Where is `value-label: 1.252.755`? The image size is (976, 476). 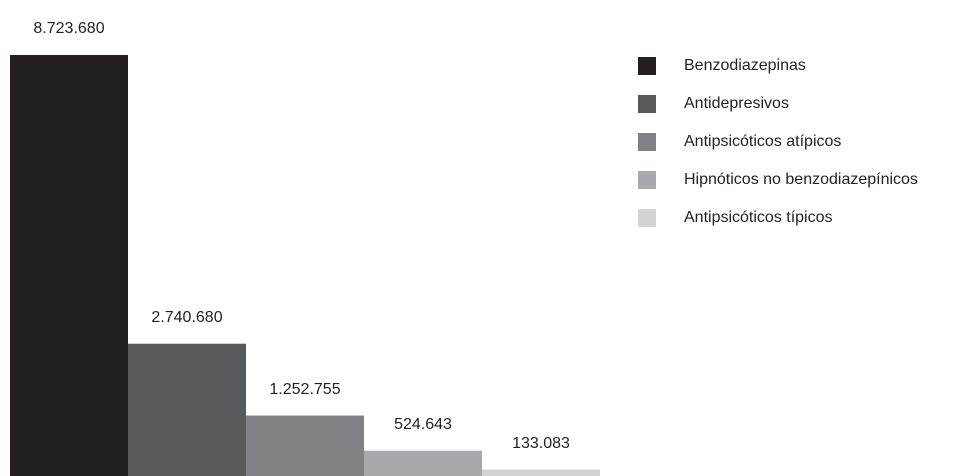 value-label: 1.252.755 is located at coordinates (304, 389).